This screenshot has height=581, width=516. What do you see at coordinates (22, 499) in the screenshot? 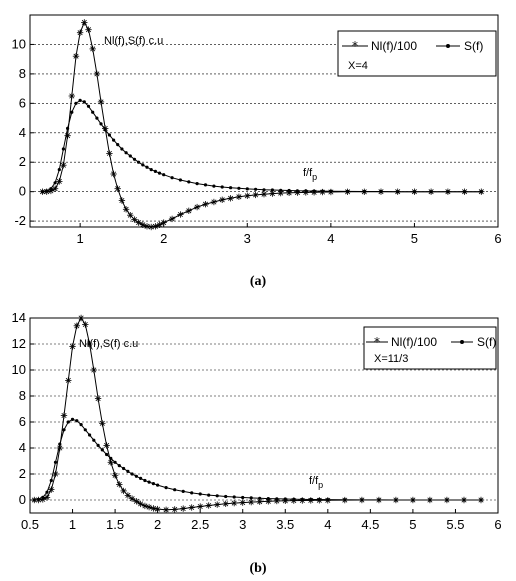
I see `ytick-label-b: 0` at bounding box center [22, 499].